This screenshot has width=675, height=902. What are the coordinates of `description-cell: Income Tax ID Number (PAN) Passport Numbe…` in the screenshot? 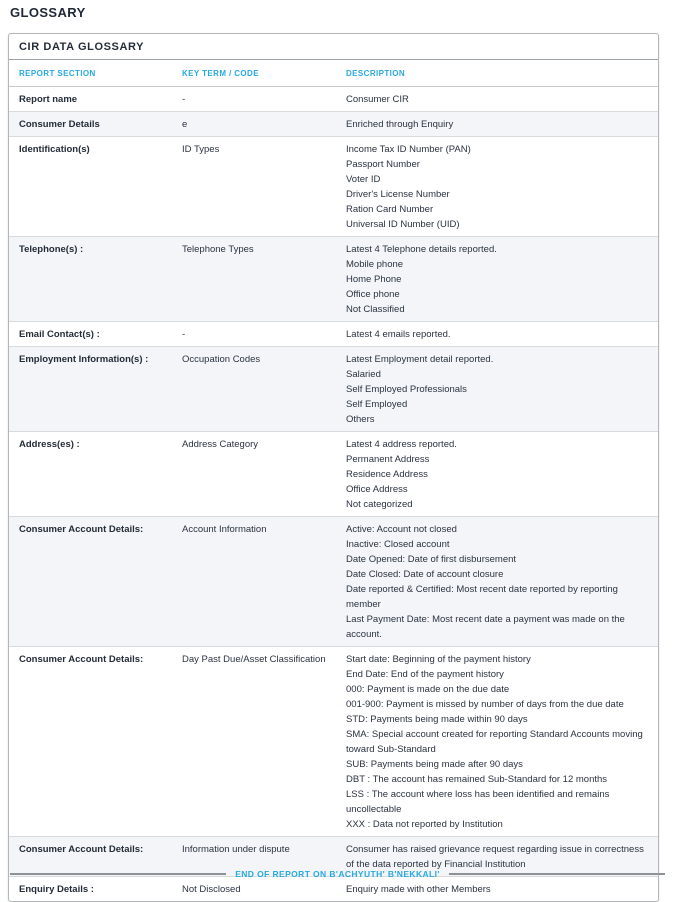 It's located at (497, 187).